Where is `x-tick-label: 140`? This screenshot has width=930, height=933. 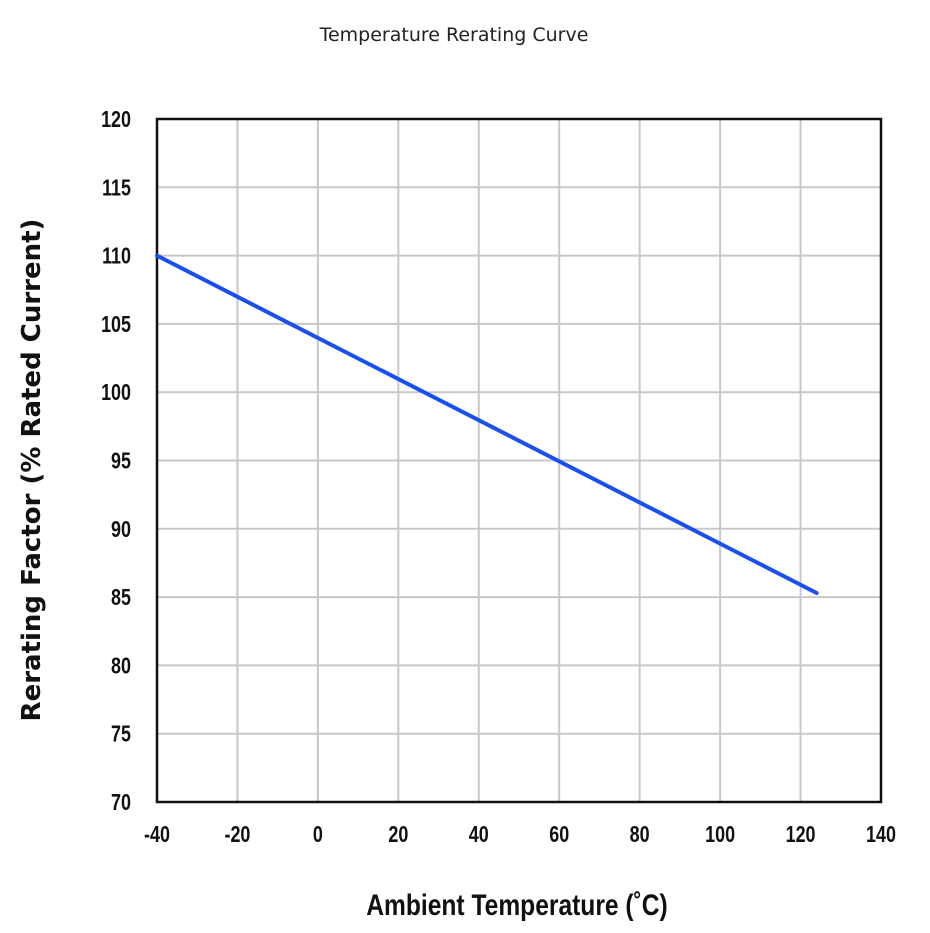
x-tick-label: 140 is located at coordinates (881, 835).